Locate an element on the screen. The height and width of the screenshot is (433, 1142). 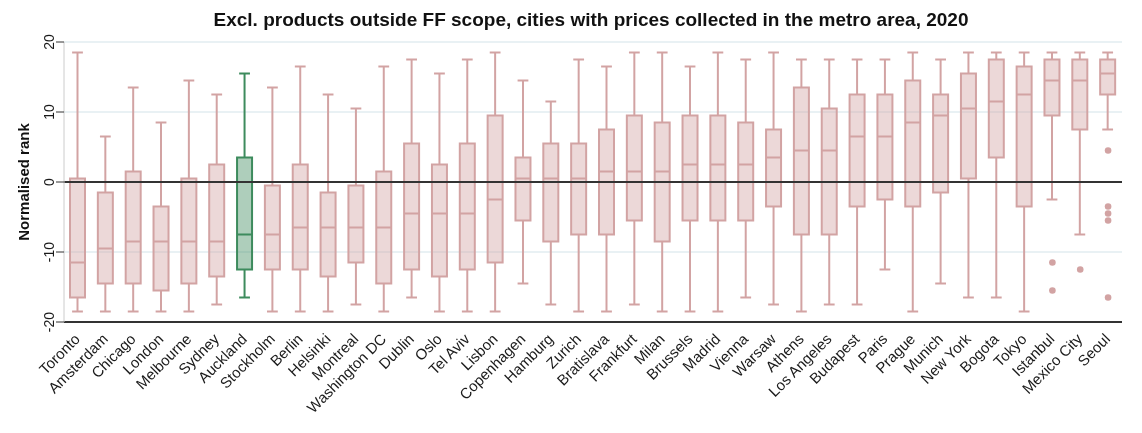
y-tick-label: -20 is located at coordinates (49, 322).